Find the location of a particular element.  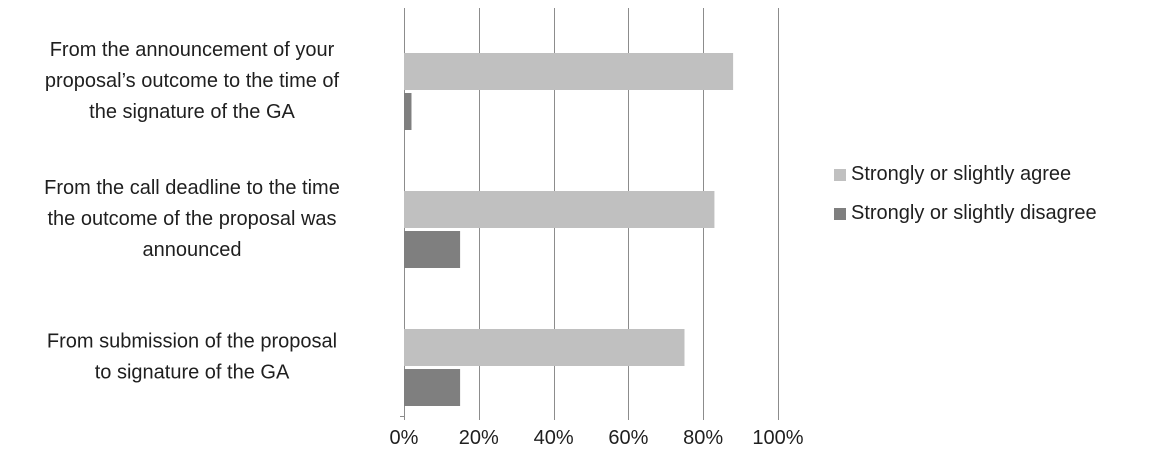

category-label-1-line-1: From the announcement of your is located at coordinates (192, 50).